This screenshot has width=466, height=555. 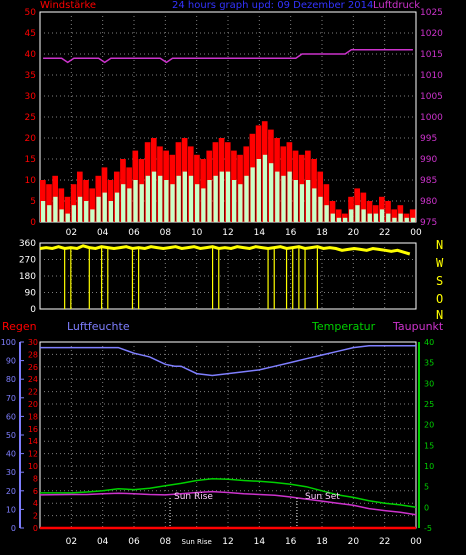 What do you see at coordinates (431, 97) in the screenshot?
I see `pressure-right-tick-label: 1005` at bounding box center [431, 97].